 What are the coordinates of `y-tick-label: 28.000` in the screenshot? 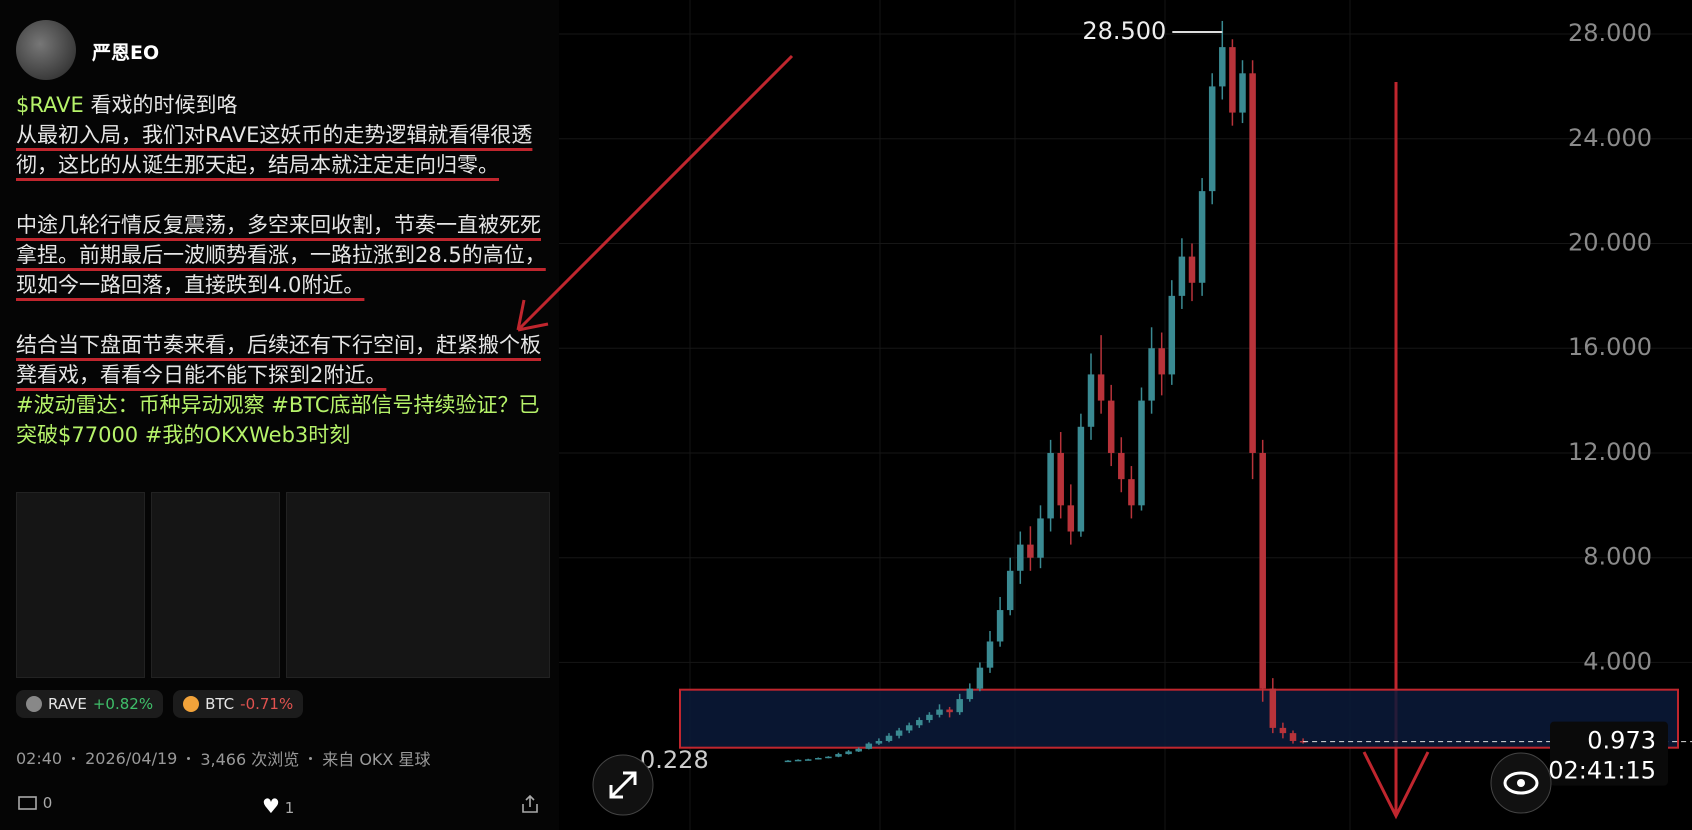 It's located at (1610, 33).